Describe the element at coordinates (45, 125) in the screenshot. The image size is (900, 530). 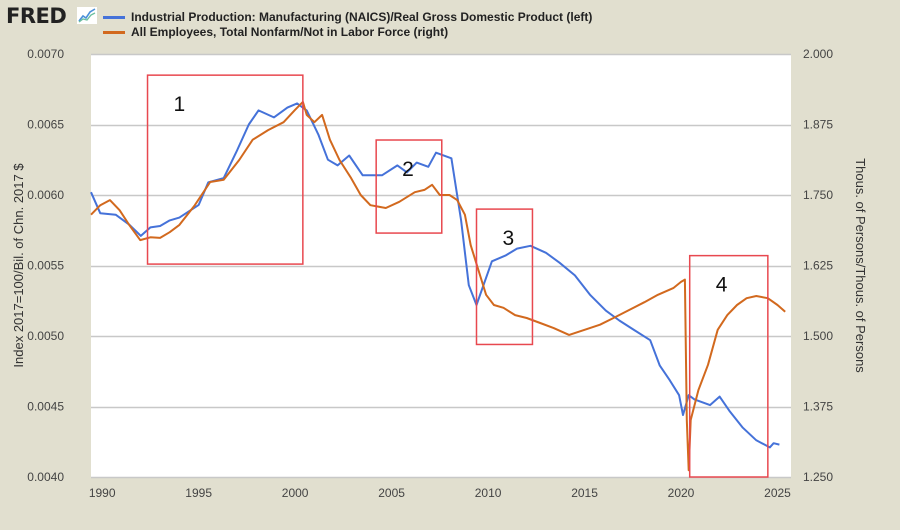
I see `y-tick-label-left: 0.0065` at that location.